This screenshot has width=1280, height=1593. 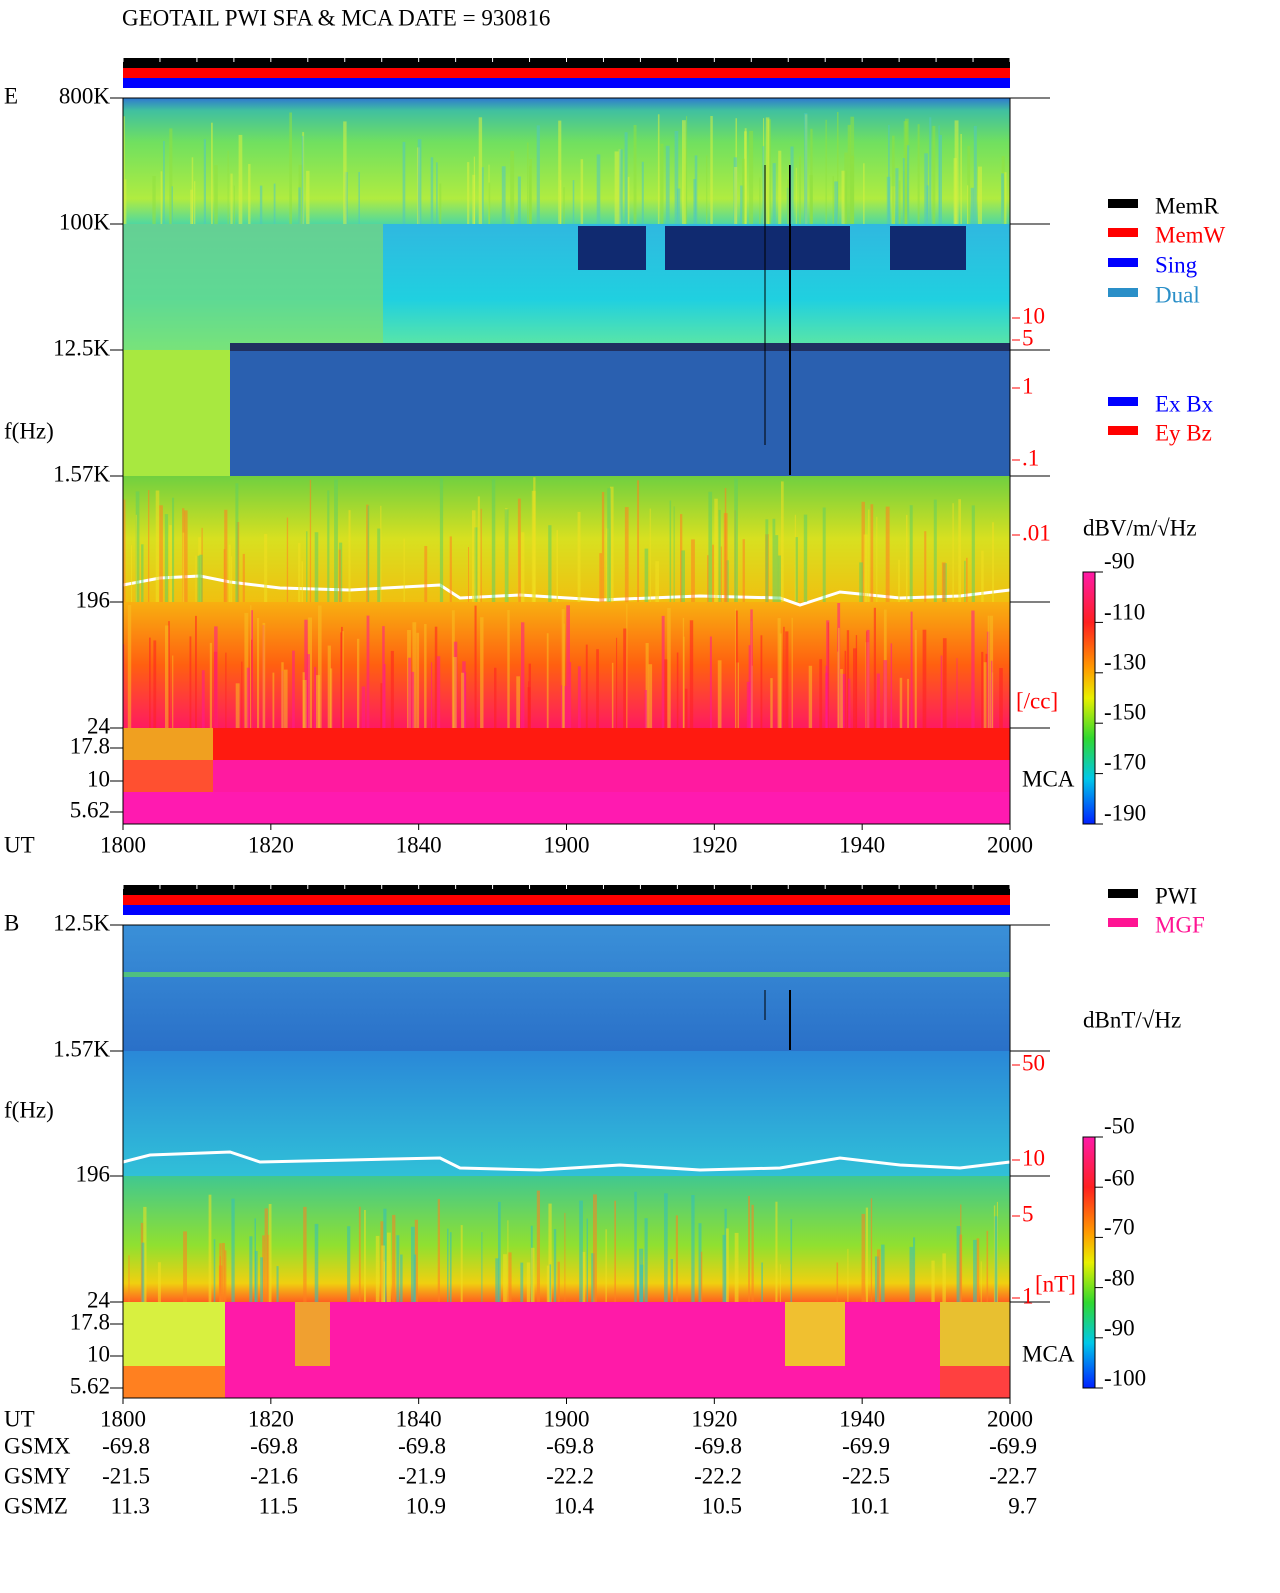 I want to click on ephemeris-value: 10.1, so click(x=870, y=1505).